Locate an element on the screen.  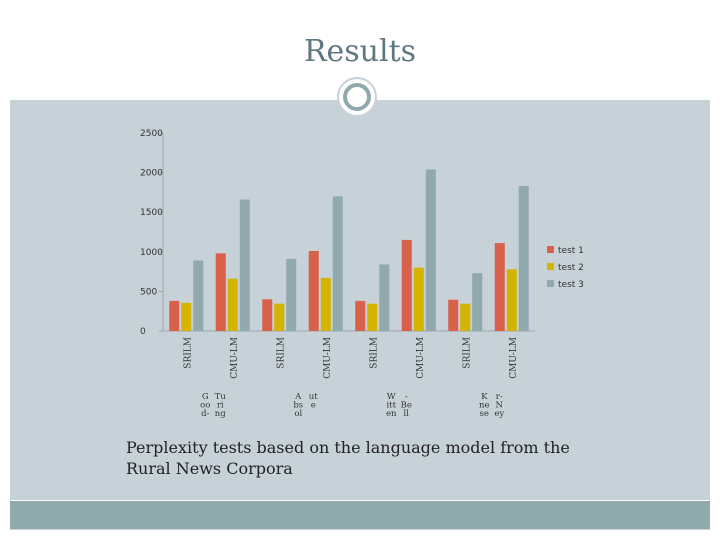
group-label-fragment: Be is located at coordinates (406, 406).